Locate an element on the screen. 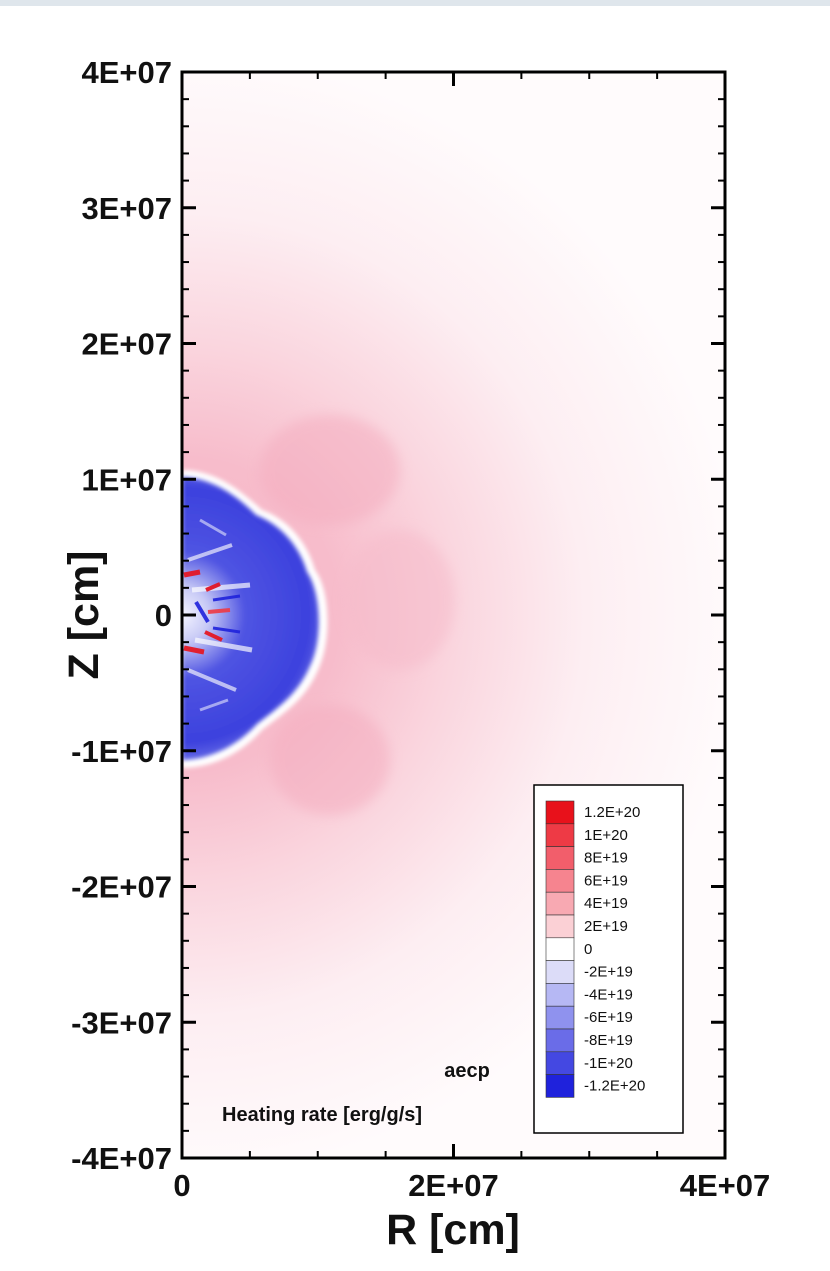 This screenshot has width=830, height=1271. colorbar-label: 4E+19 is located at coordinates (606, 903).